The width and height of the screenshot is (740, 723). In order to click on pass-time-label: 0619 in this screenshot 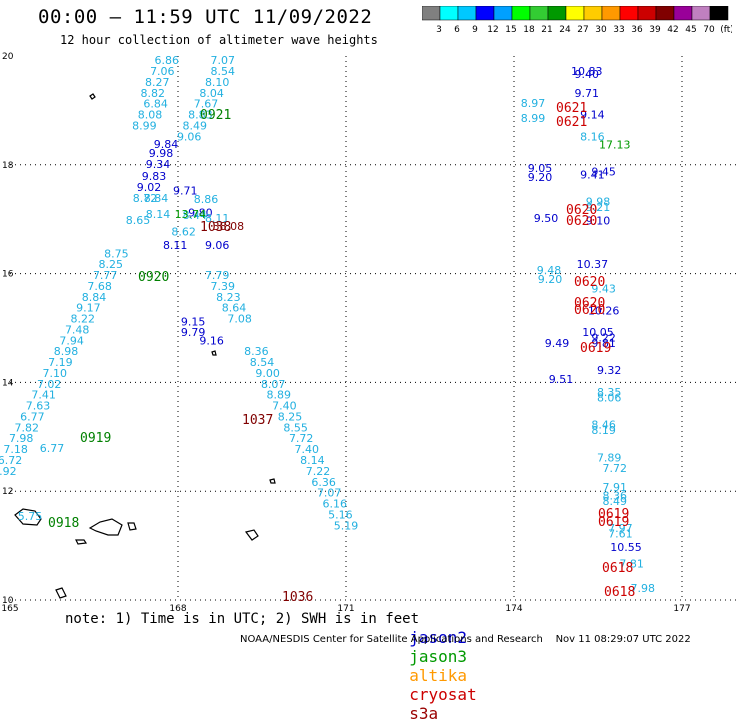, I will do `click(595, 348)`.